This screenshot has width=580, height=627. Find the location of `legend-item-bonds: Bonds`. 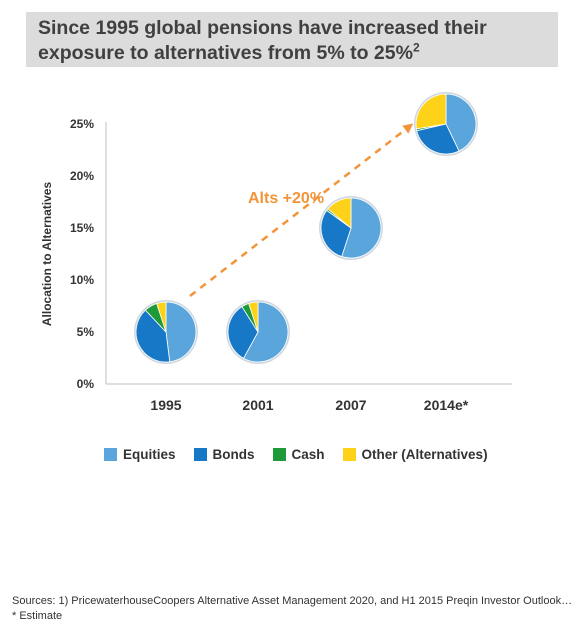

legend-item-bonds: Bonds is located at coordinates (224, 454).